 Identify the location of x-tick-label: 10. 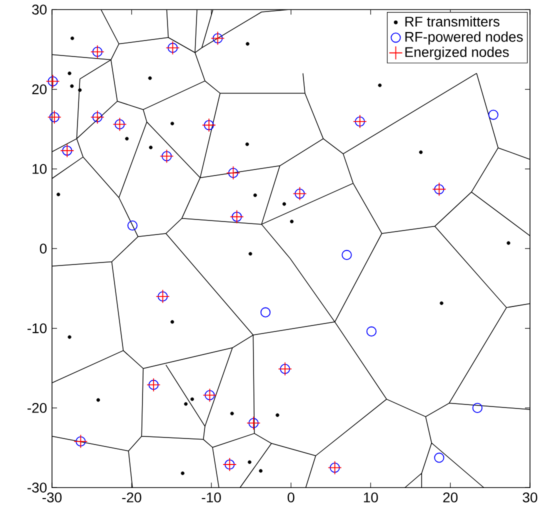
(371, 497).